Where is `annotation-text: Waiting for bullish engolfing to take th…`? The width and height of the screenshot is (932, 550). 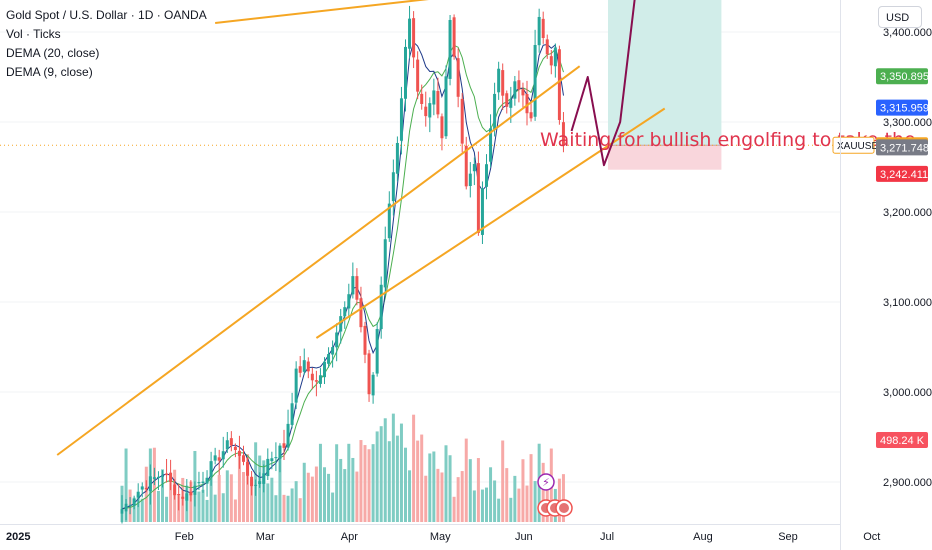 annotation-text: Waiting for bullish engolfing to take th… is located at coordinates (728, 140).